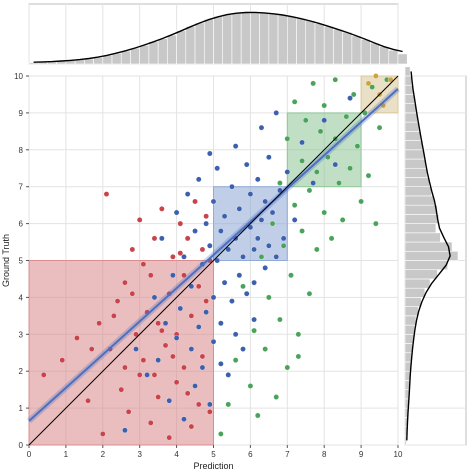  Describe the element at coordinates (21, 334) in the screenshot. I see `y-tick-label: 3` at that location.